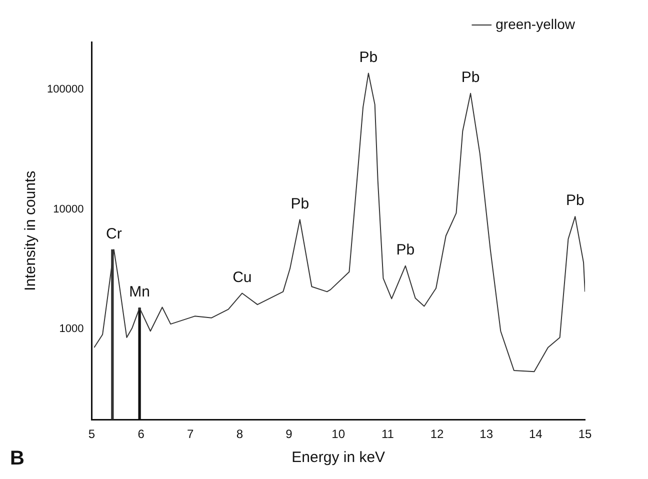 The height and width of the screenshot is (479, 648). Describe the element at coordinates (339, 434) in the screenshot. I see `x-tick-label: 10` at that location.